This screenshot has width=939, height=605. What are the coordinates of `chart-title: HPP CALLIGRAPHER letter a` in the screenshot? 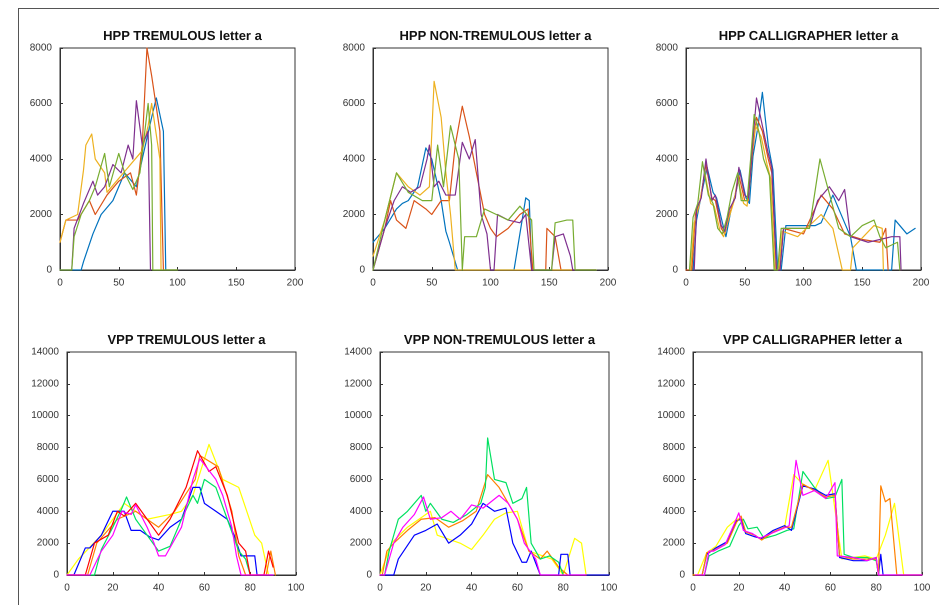 It's located at (809, 35).